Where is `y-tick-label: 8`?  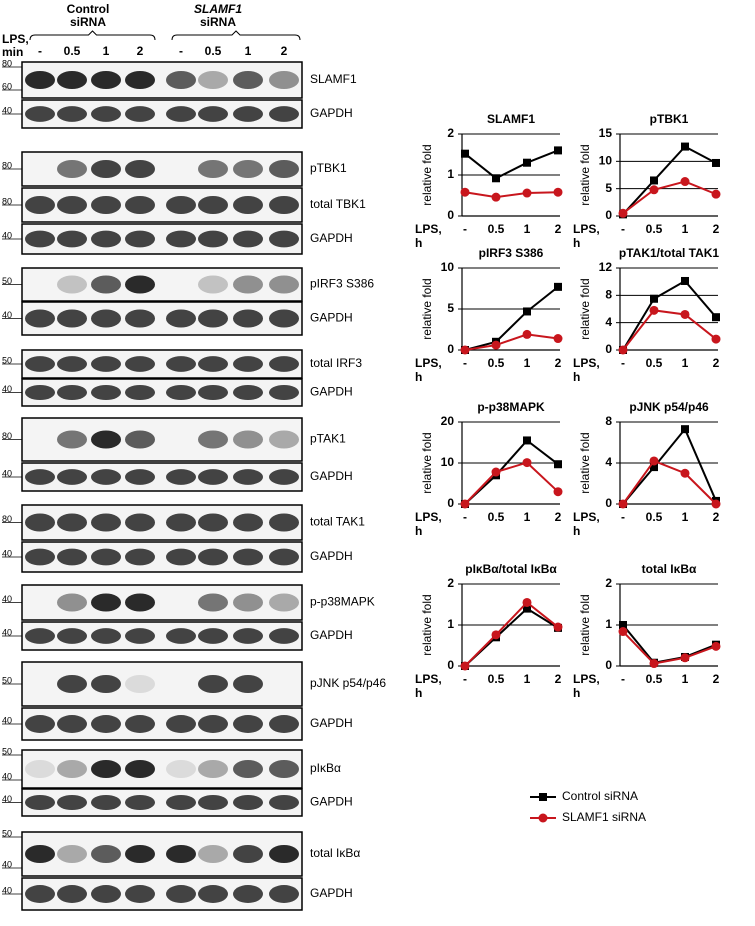
y-tick-label: 8 is located at coordinates (608, 295).